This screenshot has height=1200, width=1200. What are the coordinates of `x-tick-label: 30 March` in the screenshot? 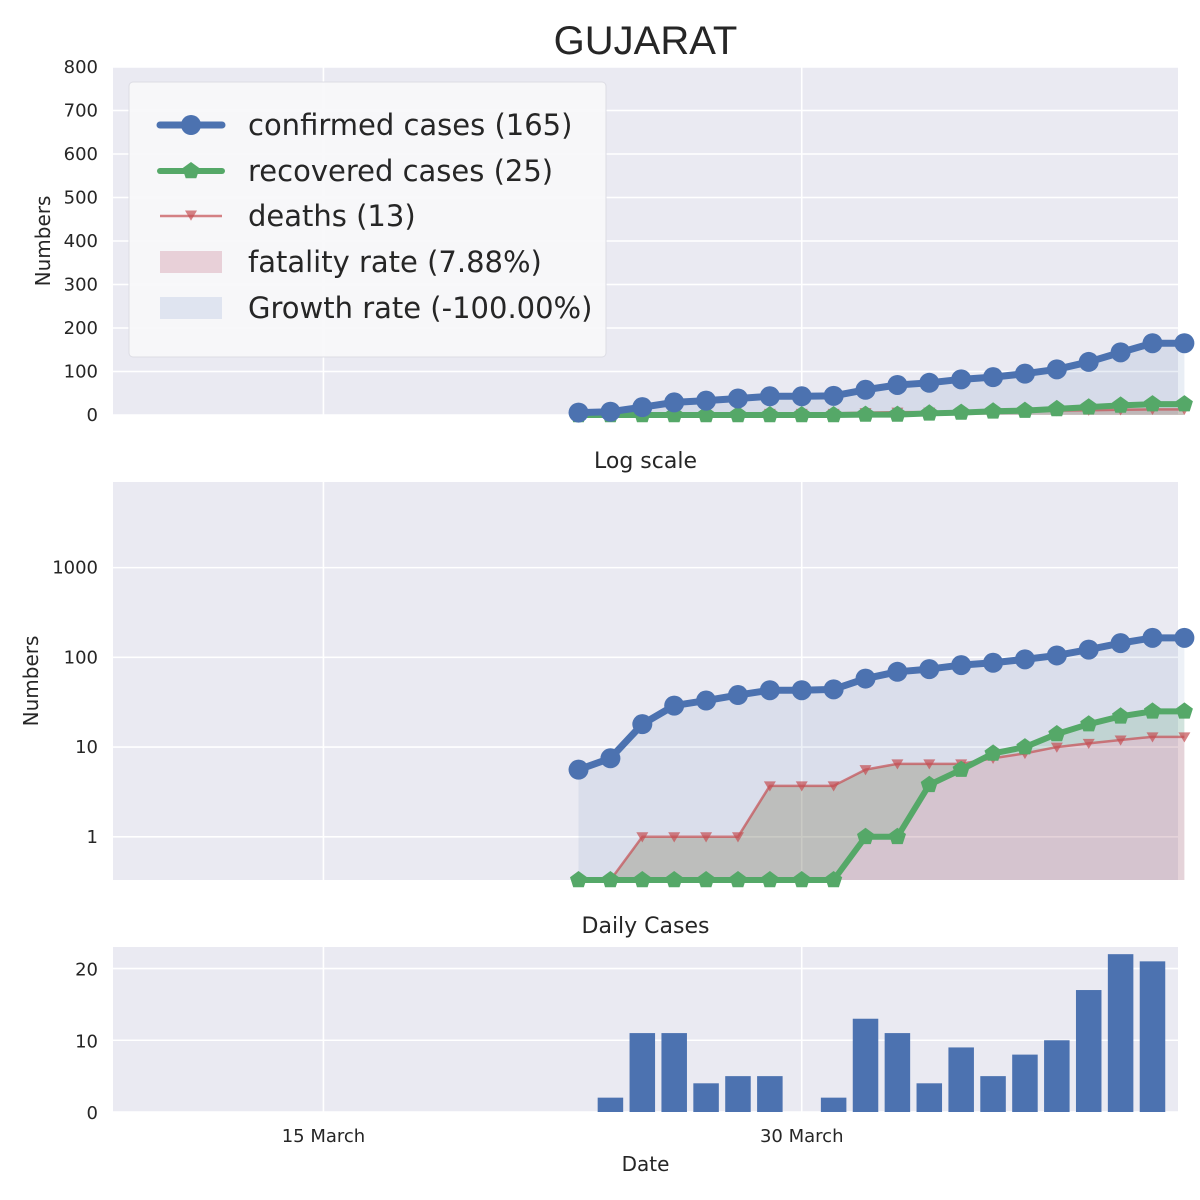 It's located at (802, 1136).